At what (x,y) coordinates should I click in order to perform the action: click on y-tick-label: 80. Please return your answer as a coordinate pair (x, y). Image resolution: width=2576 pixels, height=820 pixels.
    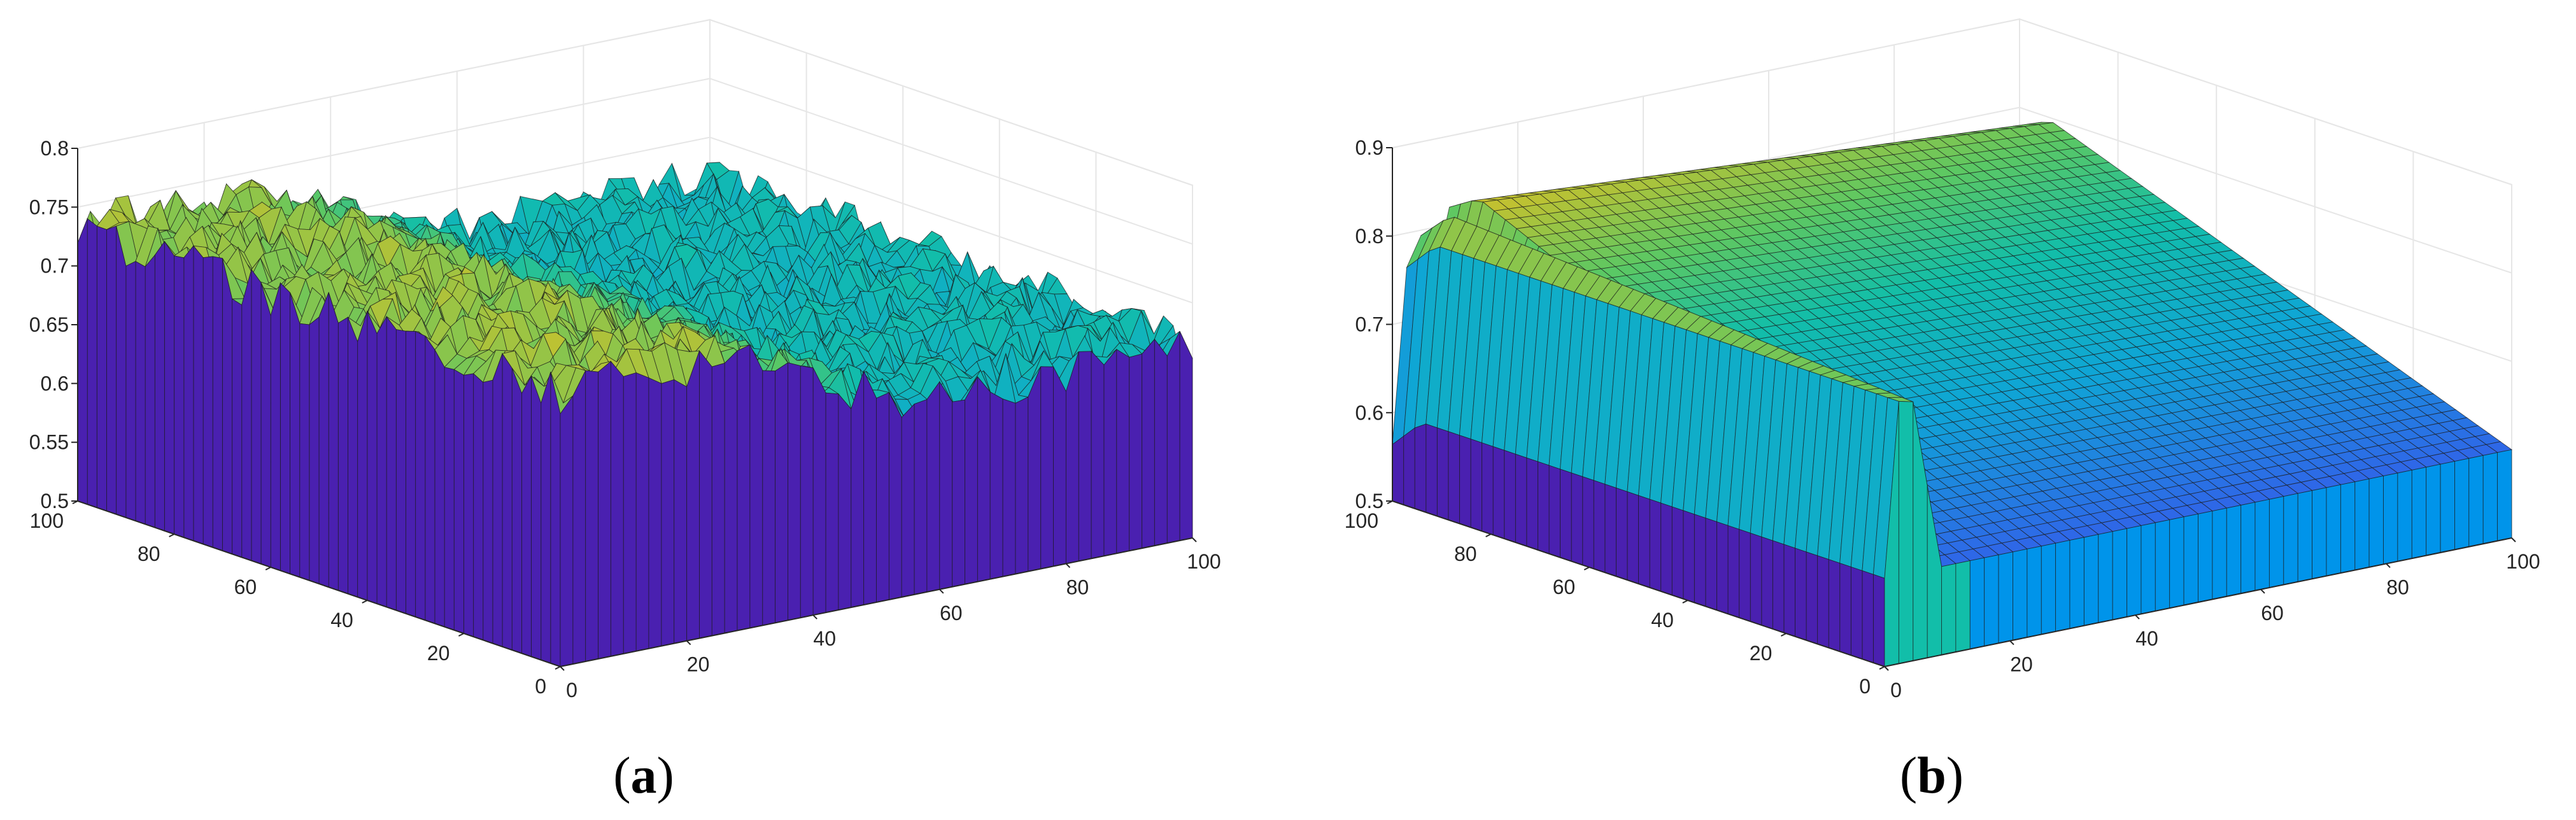
    Looking at the image, I should click on (149, 554).